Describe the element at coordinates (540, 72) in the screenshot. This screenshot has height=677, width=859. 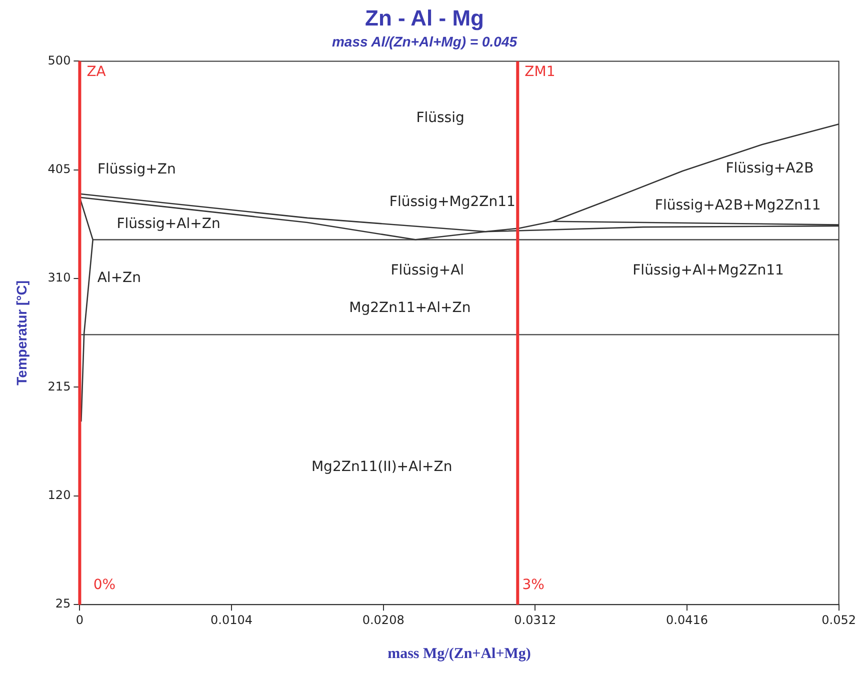
I see `ref-line-label: ZM1` at that location.